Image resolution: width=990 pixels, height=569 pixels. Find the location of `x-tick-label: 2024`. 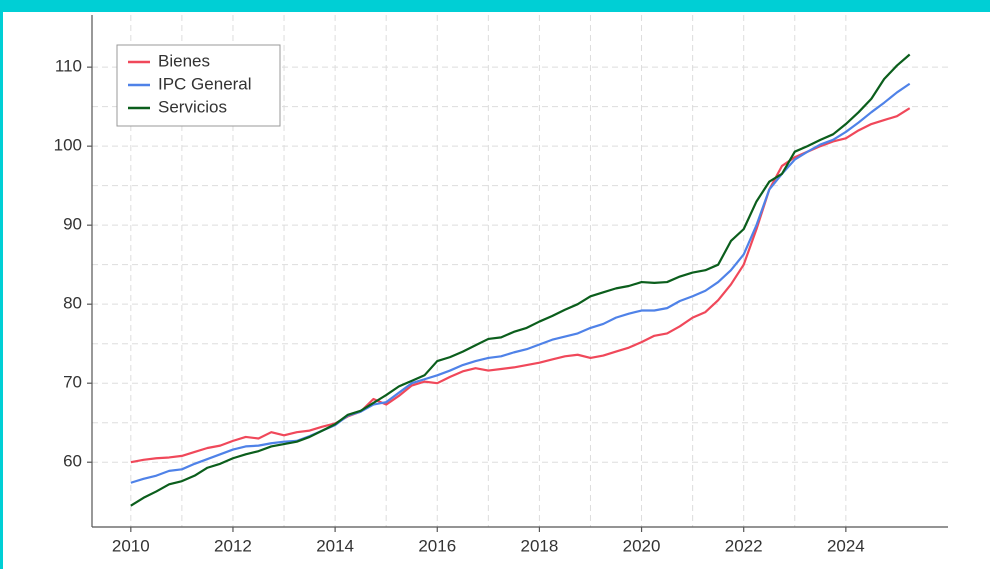

x-tick-label: 2024 is located at coordinates (846, 545).